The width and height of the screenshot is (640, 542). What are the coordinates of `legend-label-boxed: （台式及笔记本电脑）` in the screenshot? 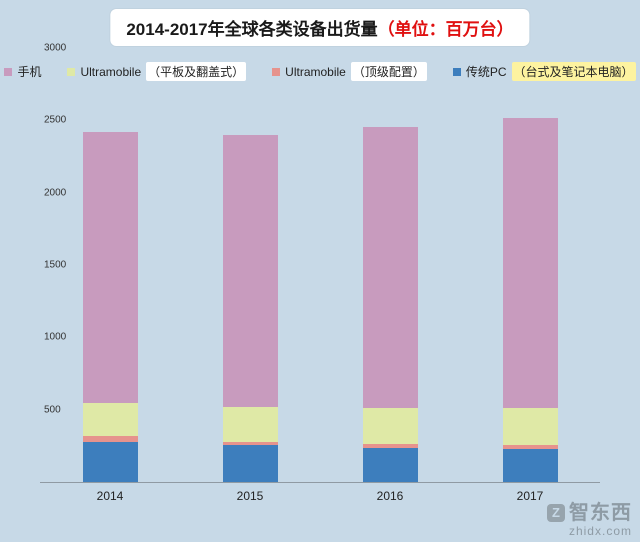 It's located at (573, 71).